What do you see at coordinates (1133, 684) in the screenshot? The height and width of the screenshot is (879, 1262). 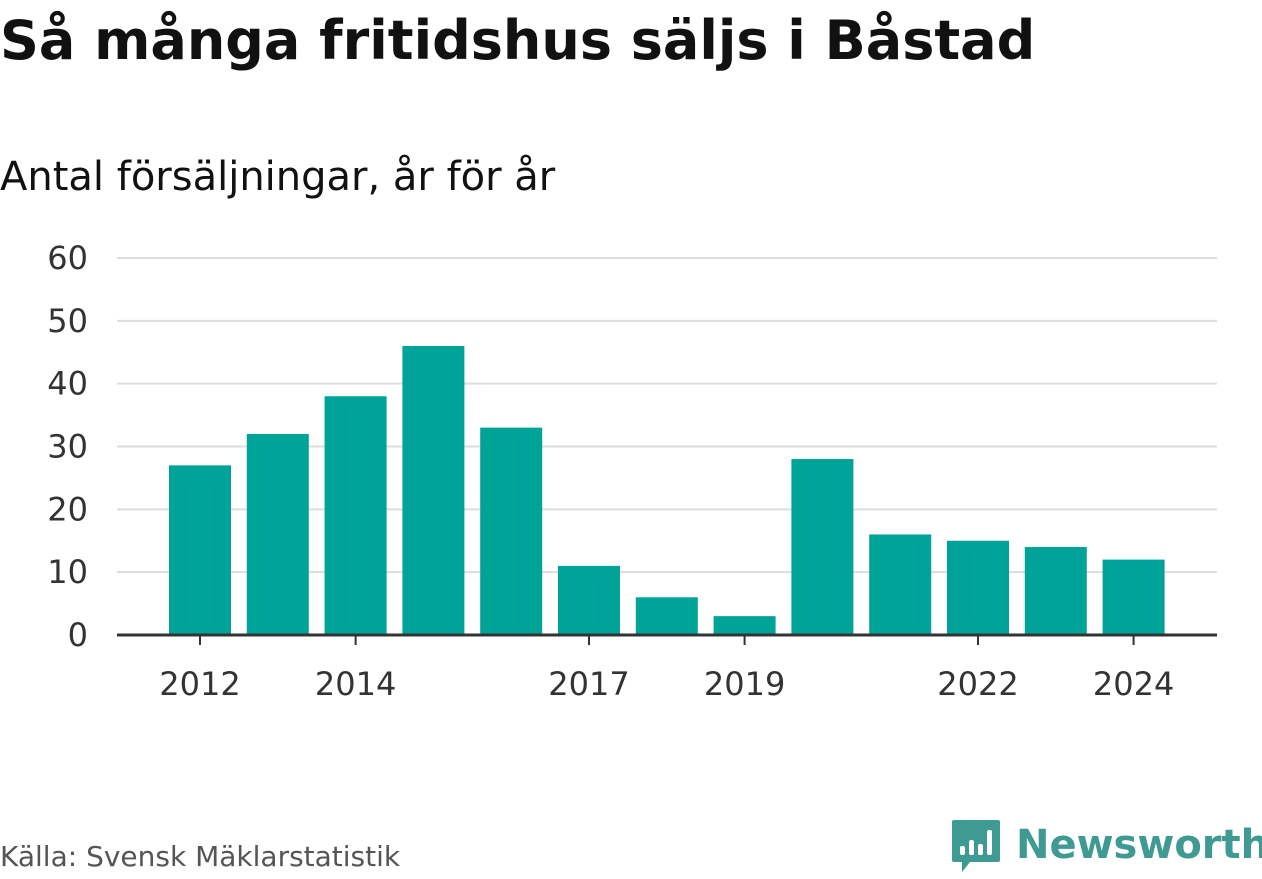 I see `x-tick-label: 2024` at bounding box center [1133, 684].